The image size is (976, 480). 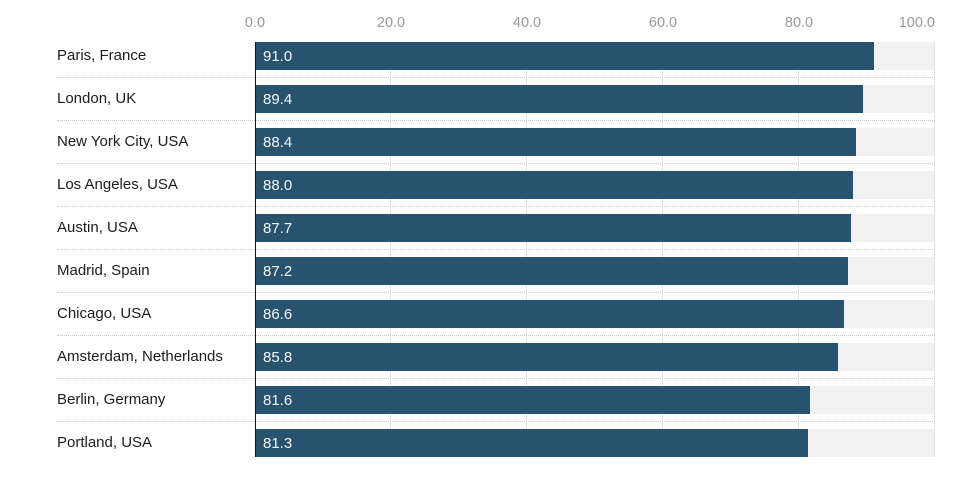 I want to click on bar-track: 86.6, so click(x=595, y=314).